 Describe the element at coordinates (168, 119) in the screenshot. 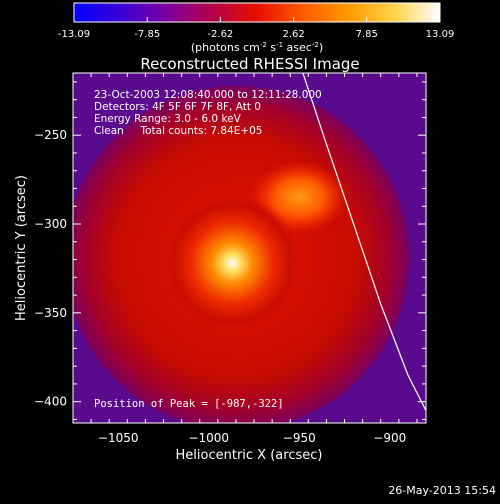

I see `annotation-energy-range: Energy Range: 3.0 - 6.0 keV` at that location.